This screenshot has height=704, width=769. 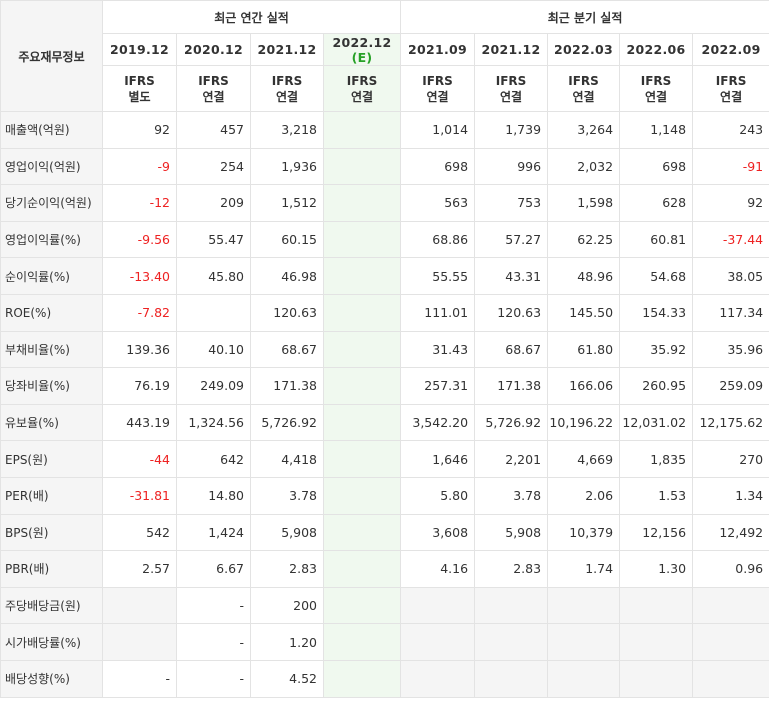 I want to click on table-cell: 10,379, so click(x=584, y=532).